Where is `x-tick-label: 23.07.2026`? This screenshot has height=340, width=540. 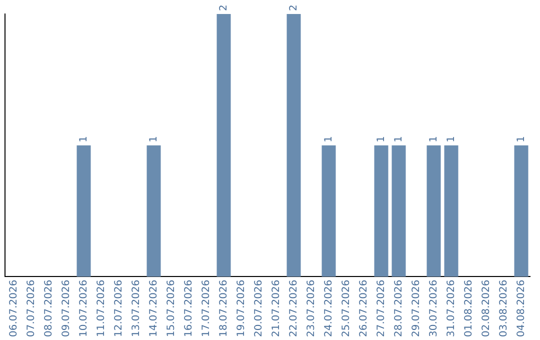 x-tick-label: 23.07.2026 is located at coordinates (311, 309).